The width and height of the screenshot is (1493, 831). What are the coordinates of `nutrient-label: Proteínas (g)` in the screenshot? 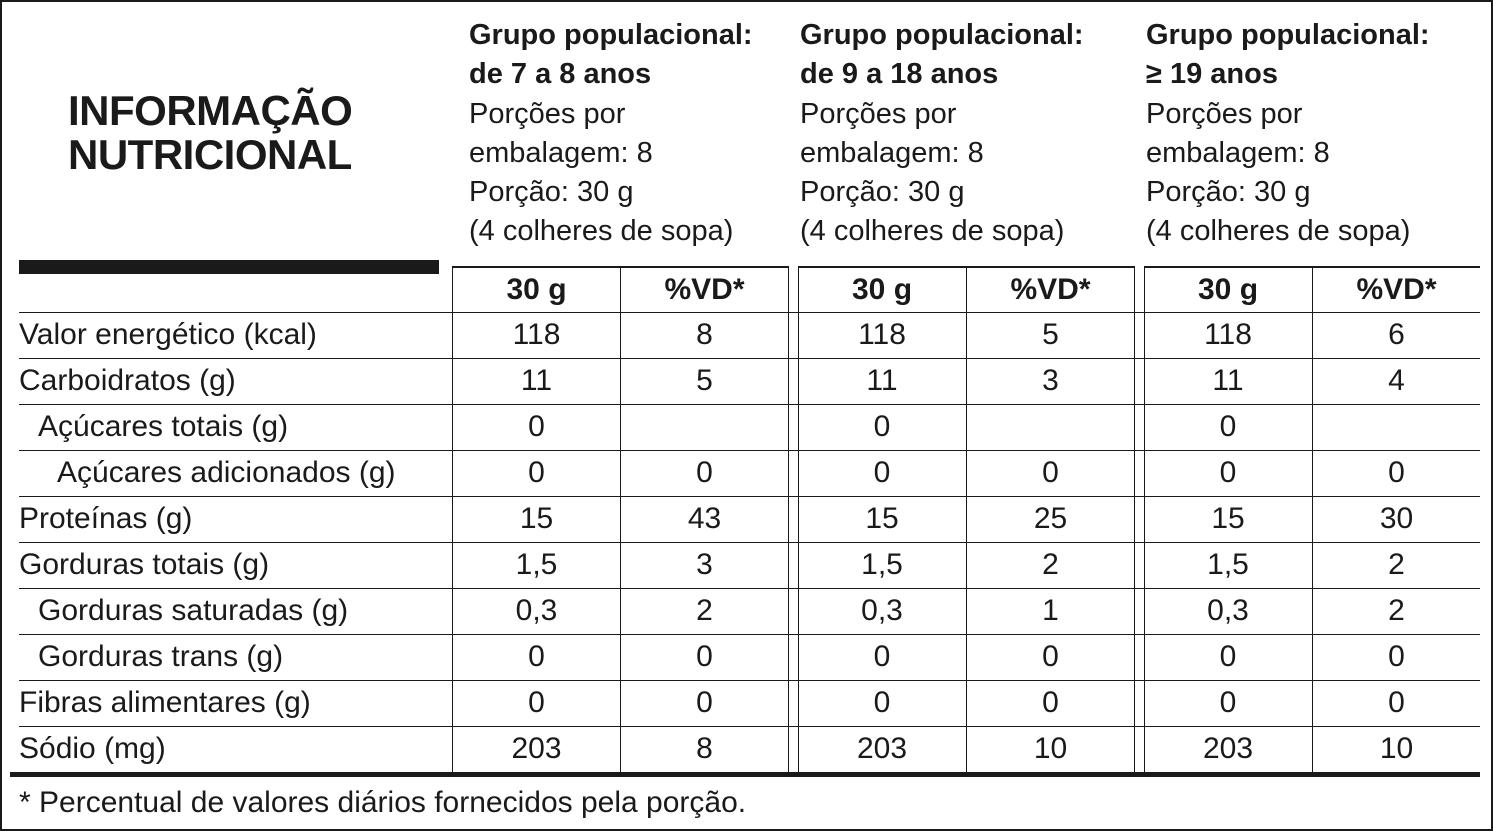 It's located at (106, 518).